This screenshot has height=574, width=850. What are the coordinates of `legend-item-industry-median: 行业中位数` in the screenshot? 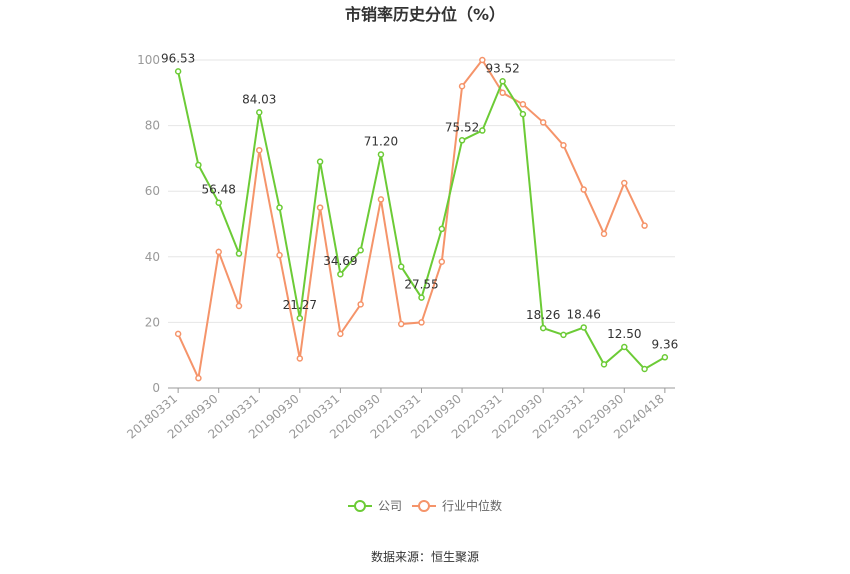 It's located at (457, 505).